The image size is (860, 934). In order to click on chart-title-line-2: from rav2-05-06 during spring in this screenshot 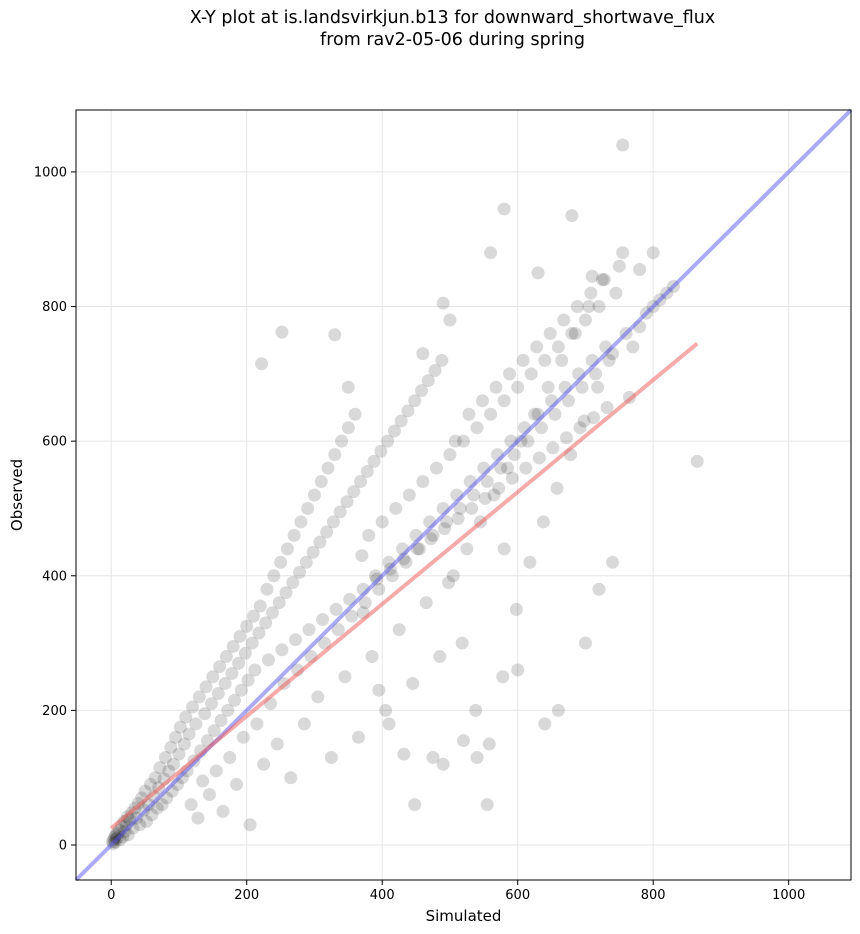, I will do `click(452, 40)`.